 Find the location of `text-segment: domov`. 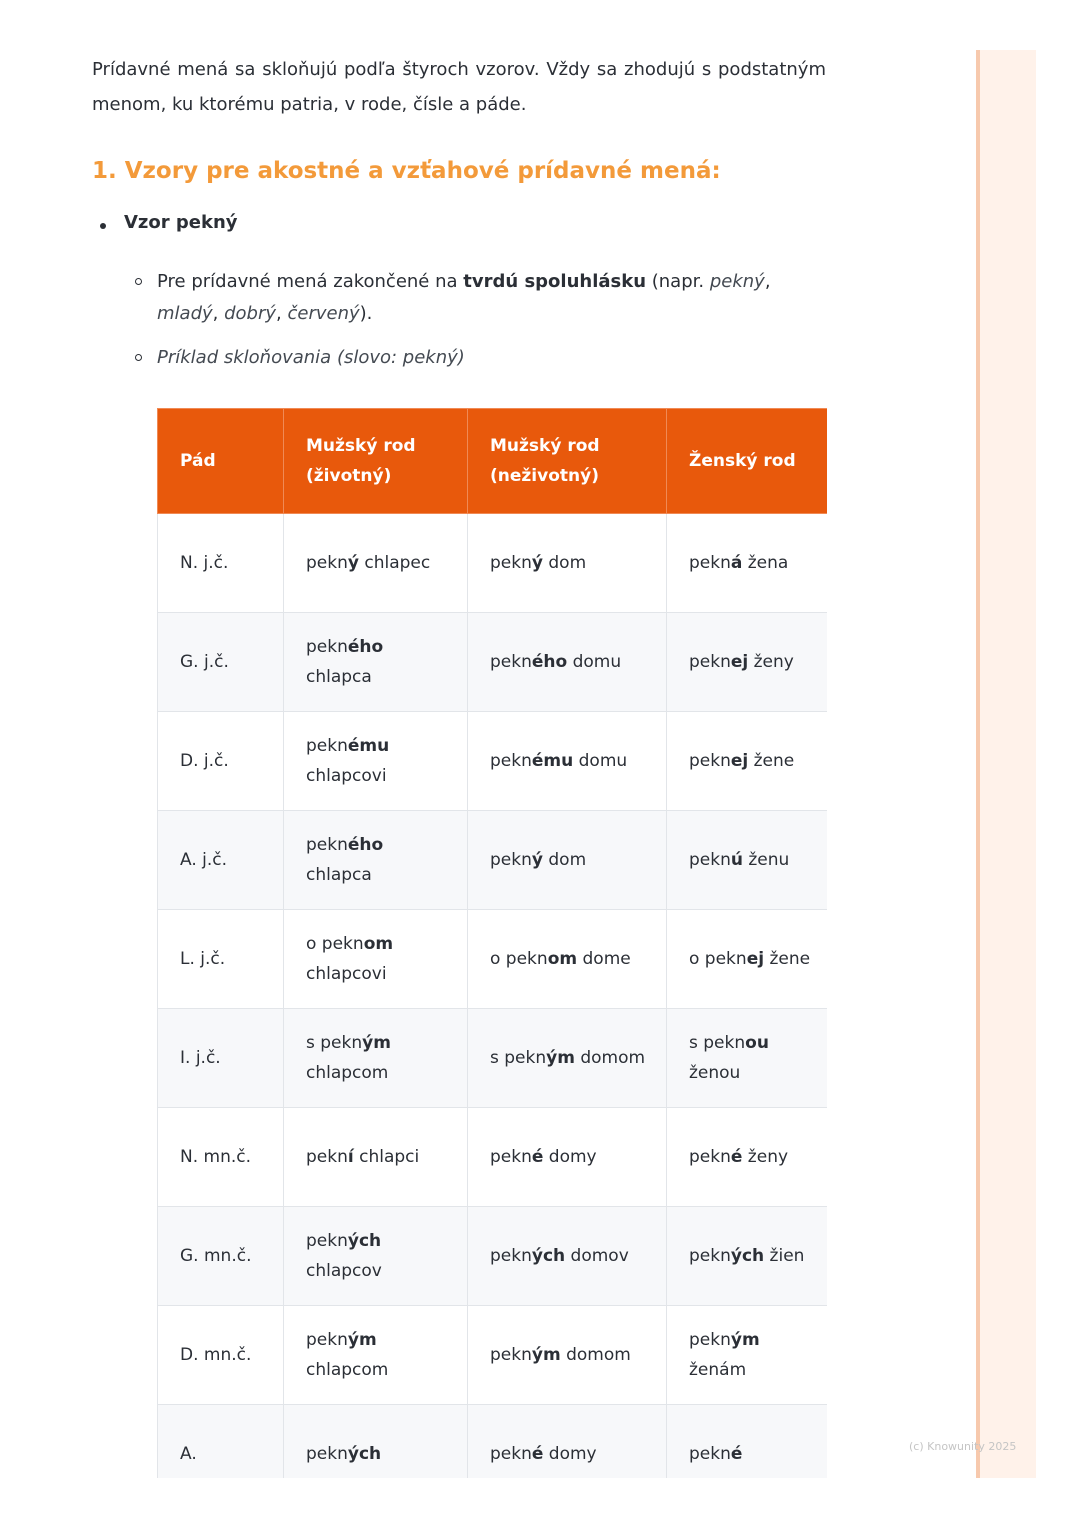

text-segment: domov is located at coordinates (597, 1256).